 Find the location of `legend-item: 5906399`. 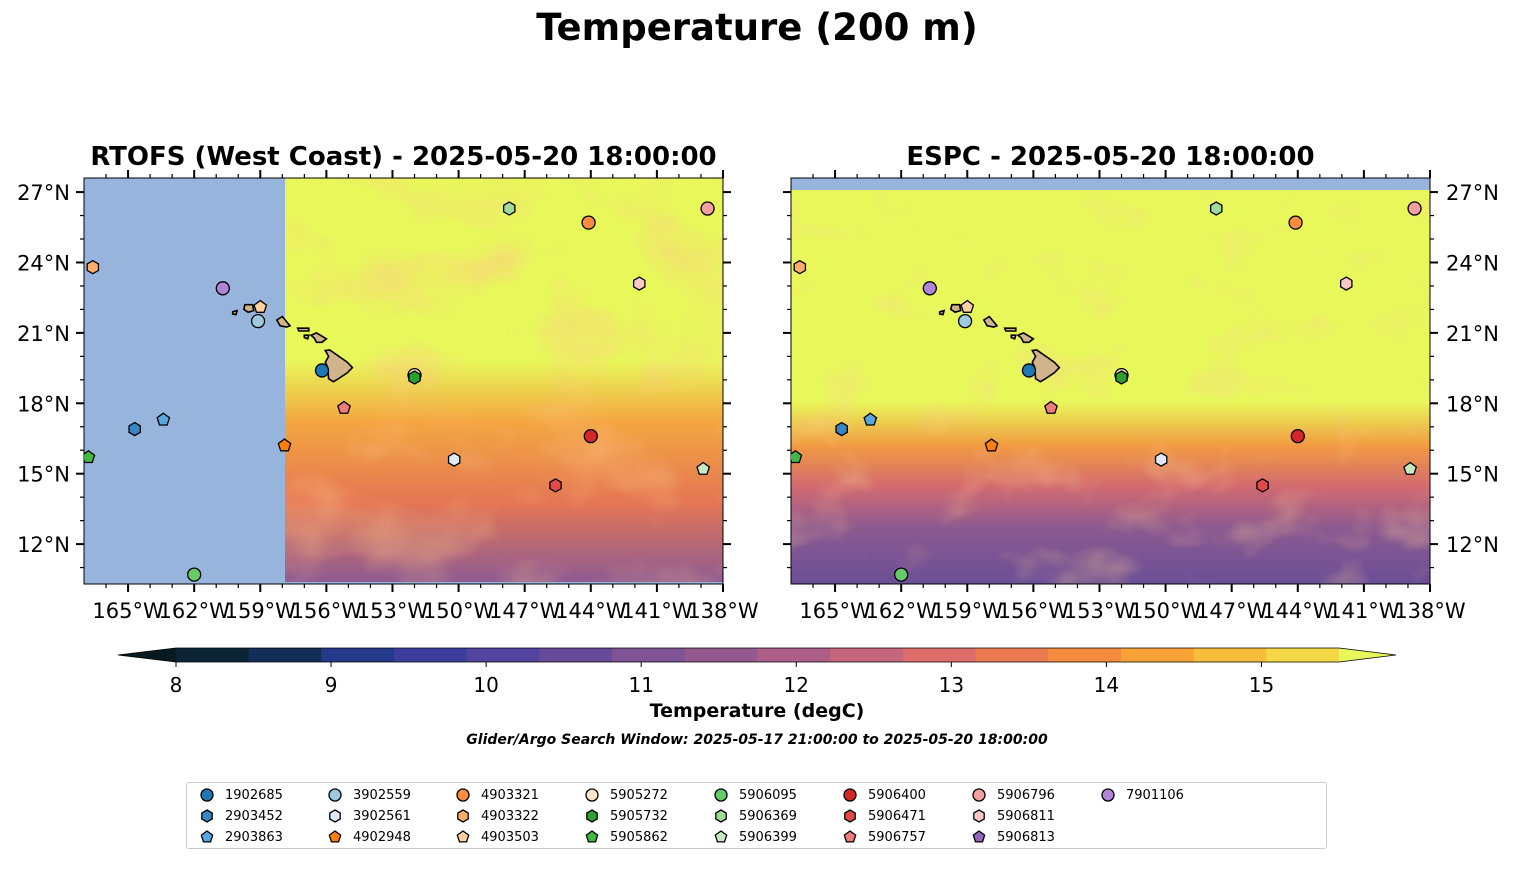

legend-item: 5906399 is located at coordinates (755, 837).